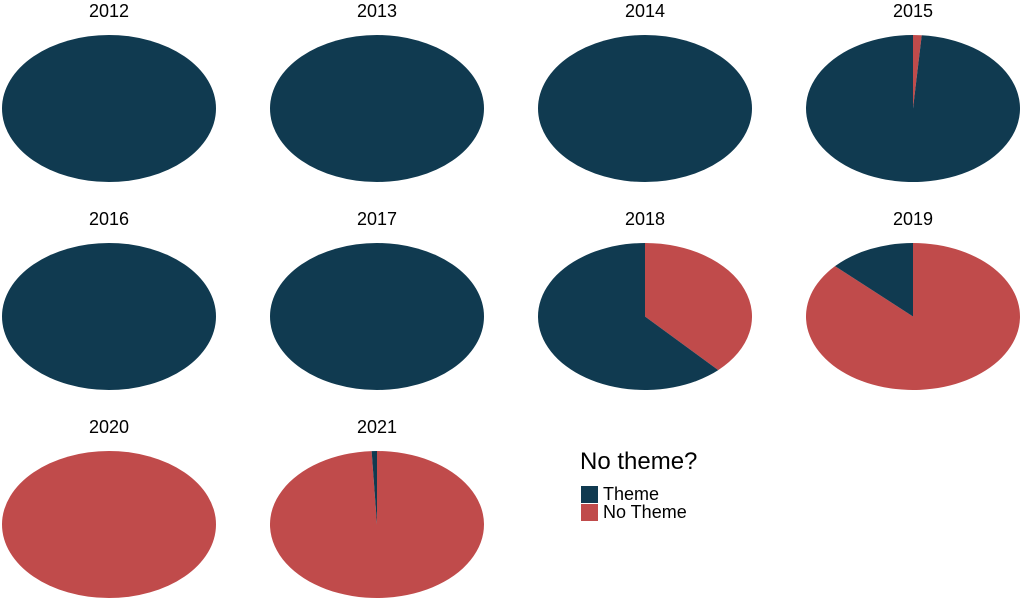 Image resolution: width=1023 pixels, height=604 pixels. What do you see at coordinates (377, 427) in the screenshot?
I see `facet-title-2021: 2021` at bounding box center [377, 427].